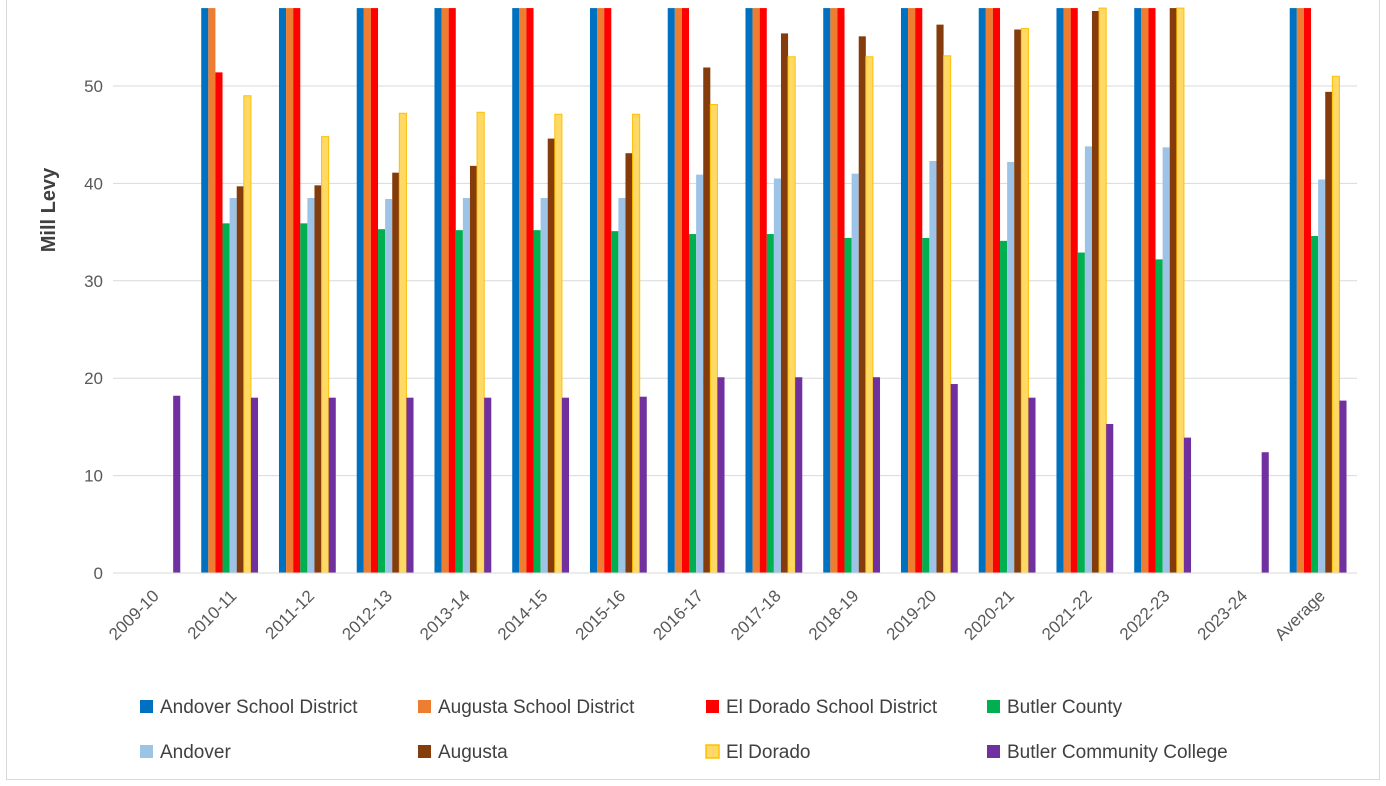  Describe the element at coordinates (93, 281) in the screenshot. I see `y-tick-label: 30` at that location.